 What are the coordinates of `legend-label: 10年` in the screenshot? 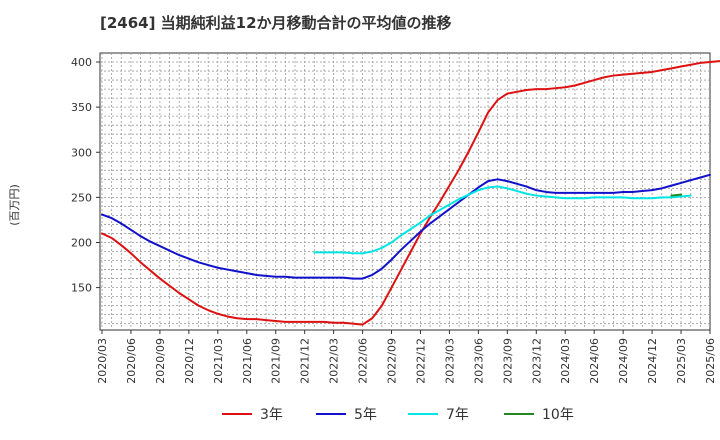 It's located at (558, 415).